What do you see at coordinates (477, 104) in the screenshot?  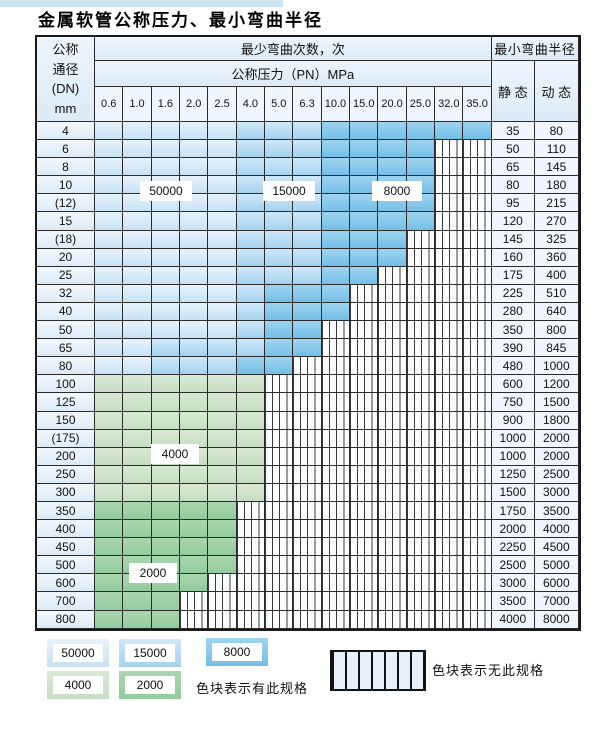 I see `pressure-tick: 35.0` at bounding box center [477, 104].